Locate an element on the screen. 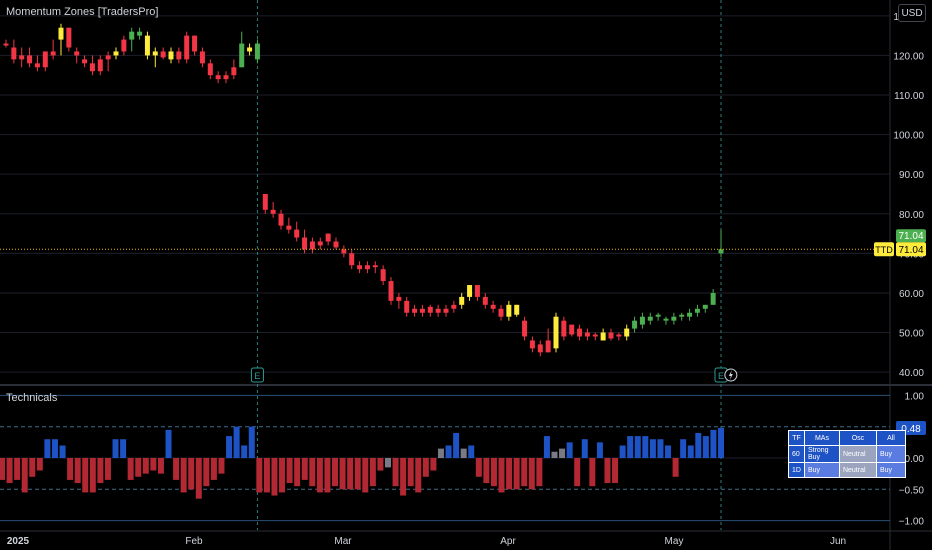 The width and height of the screenshot is (932, 550). x-tick-label: Mar is located at coordinates (343, 541).